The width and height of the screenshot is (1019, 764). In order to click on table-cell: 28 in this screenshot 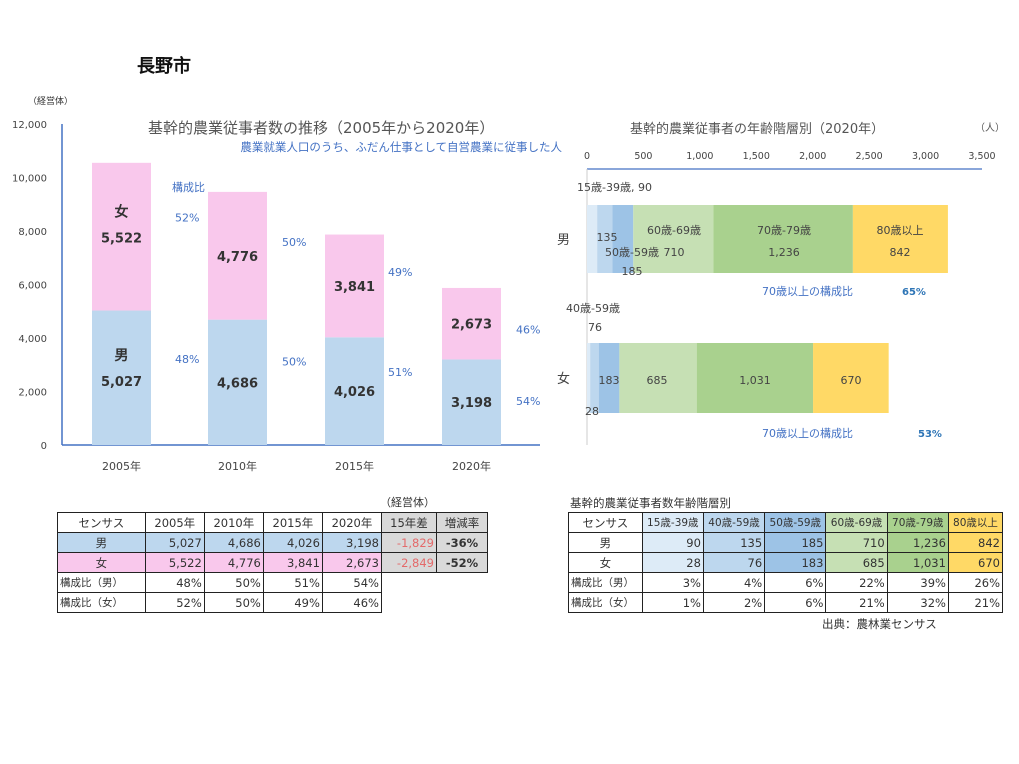, I will do `click(672, 562)`.